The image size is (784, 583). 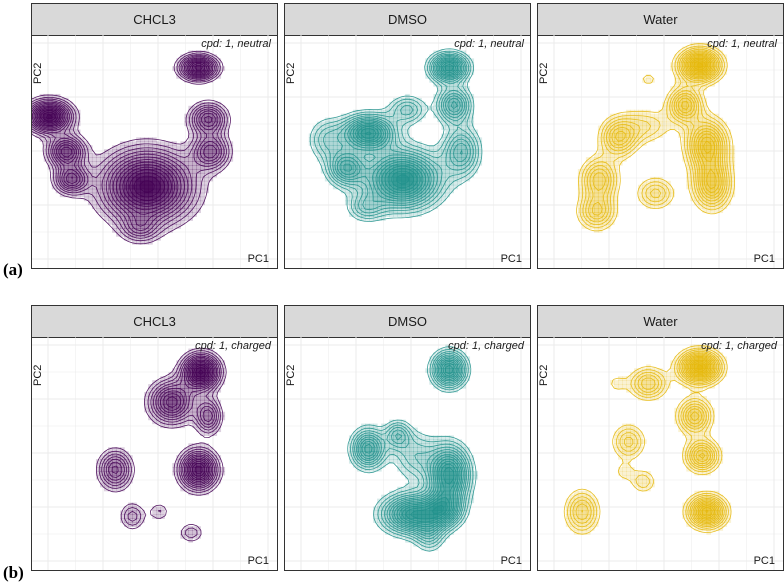 What do you see at coordinates (233, 346) in the screenshot?
I see `panel-annotation: cpd: 1, charged` at bounding box center [233, 346].